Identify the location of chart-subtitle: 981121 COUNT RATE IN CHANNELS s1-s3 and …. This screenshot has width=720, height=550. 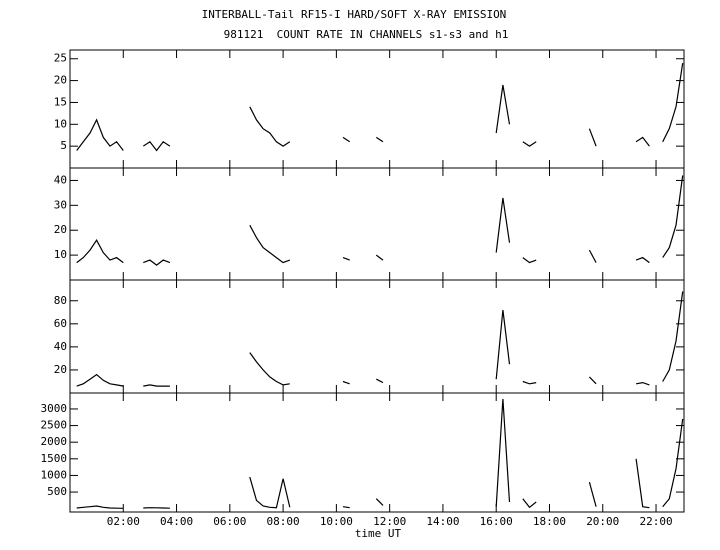
(366, 34).